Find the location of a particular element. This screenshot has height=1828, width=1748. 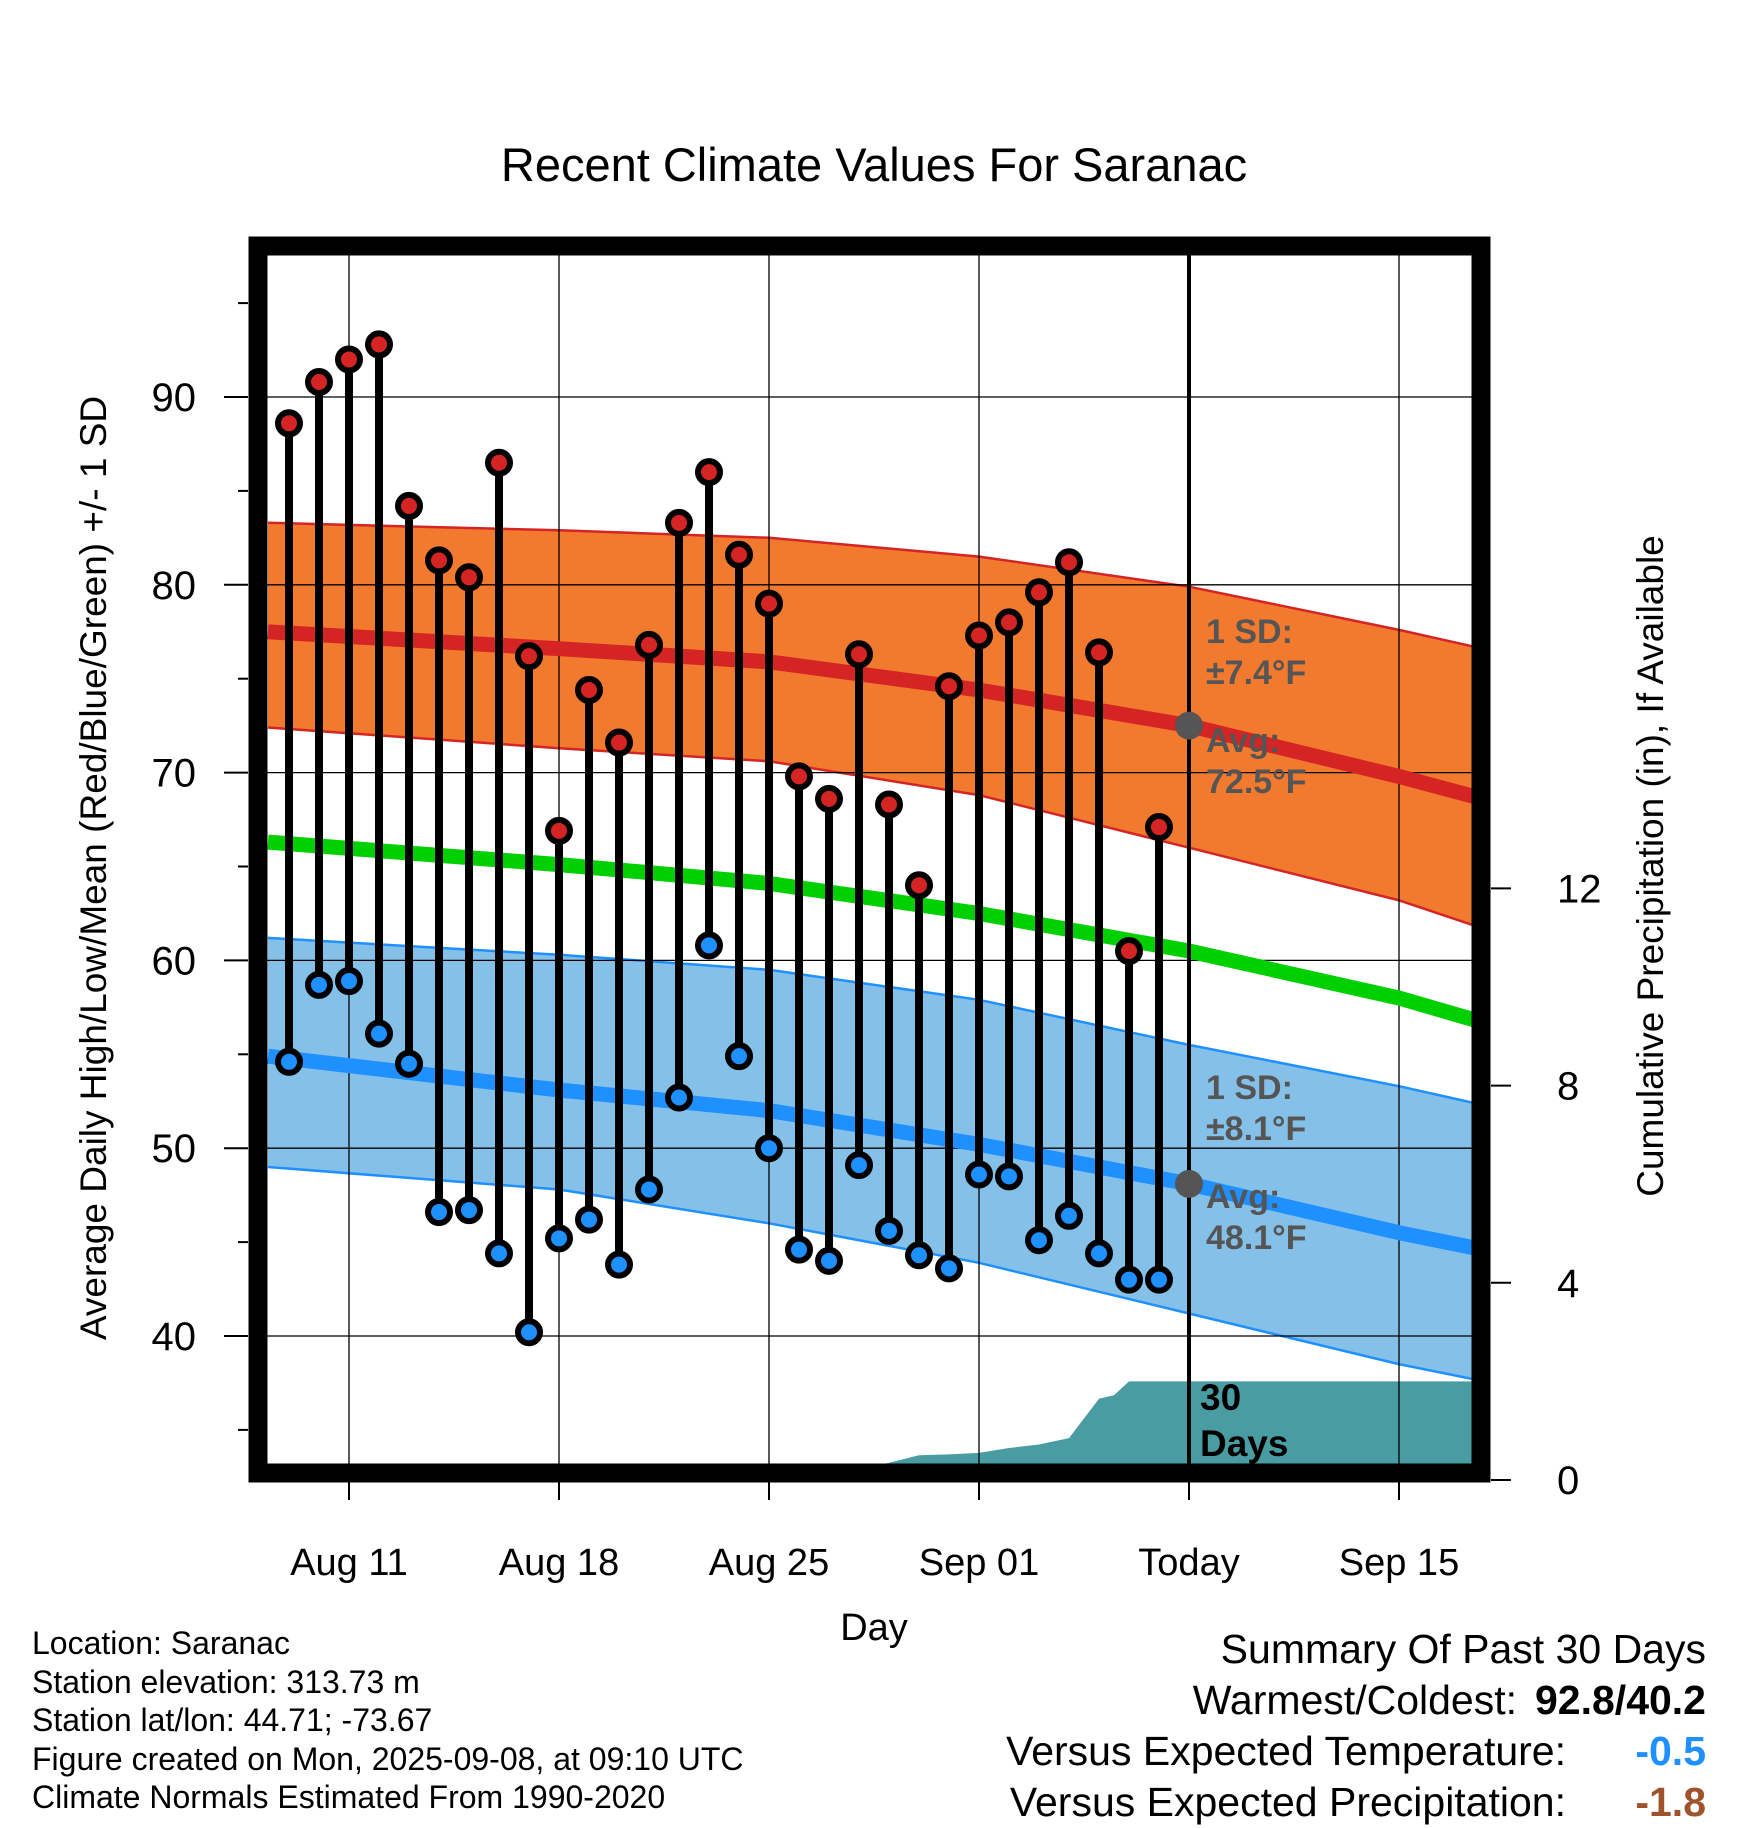

high-sd-label: 1 SD: is located at coordinates (1249, 632).